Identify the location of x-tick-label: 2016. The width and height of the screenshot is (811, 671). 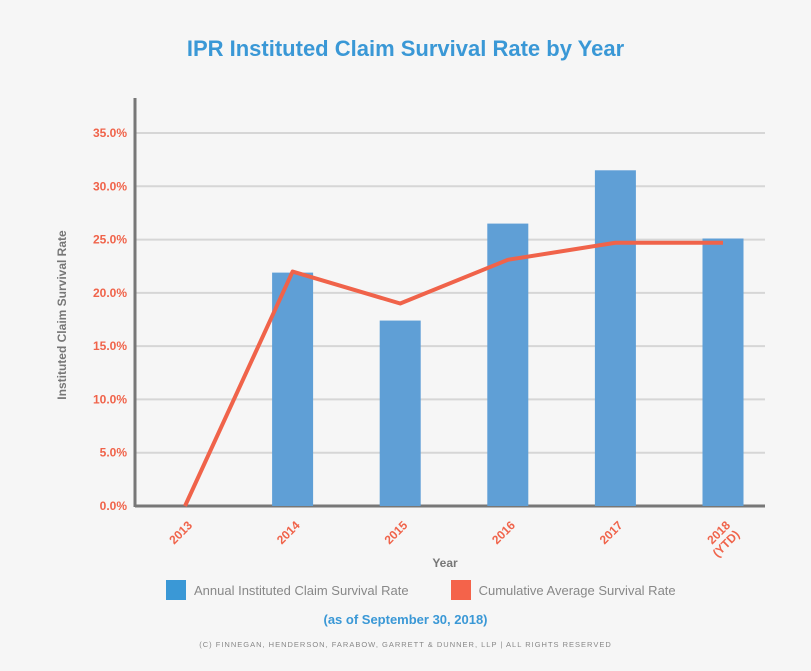
(503, 532).